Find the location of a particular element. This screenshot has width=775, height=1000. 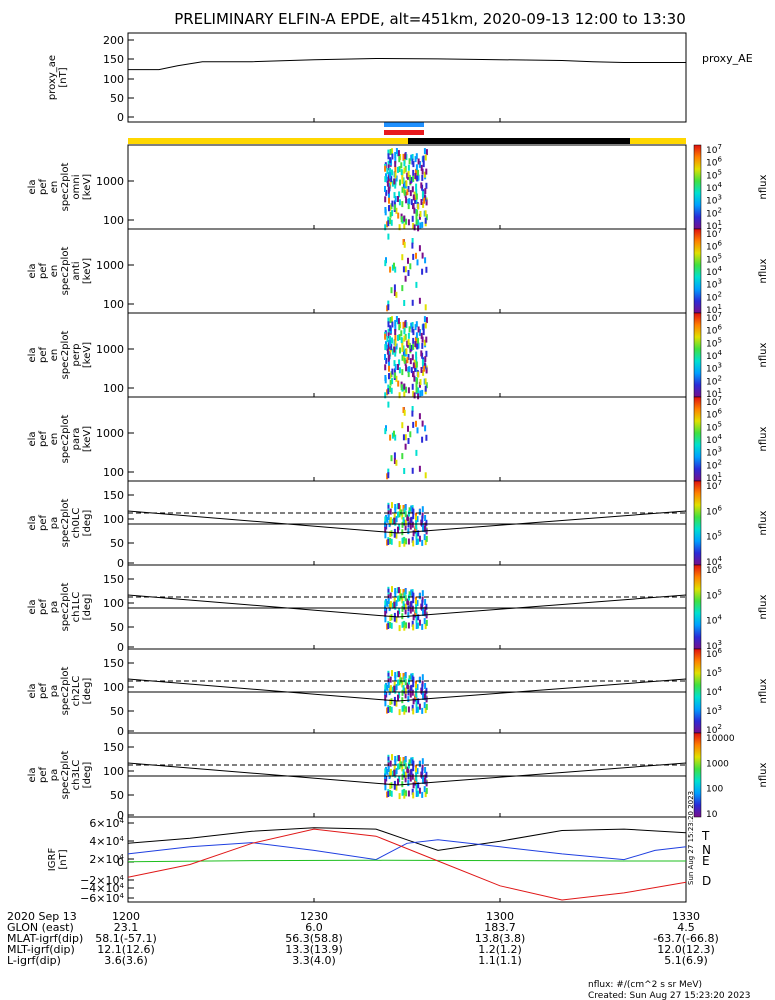

y-tick-label: 100 is located at coordinates (113, 771).